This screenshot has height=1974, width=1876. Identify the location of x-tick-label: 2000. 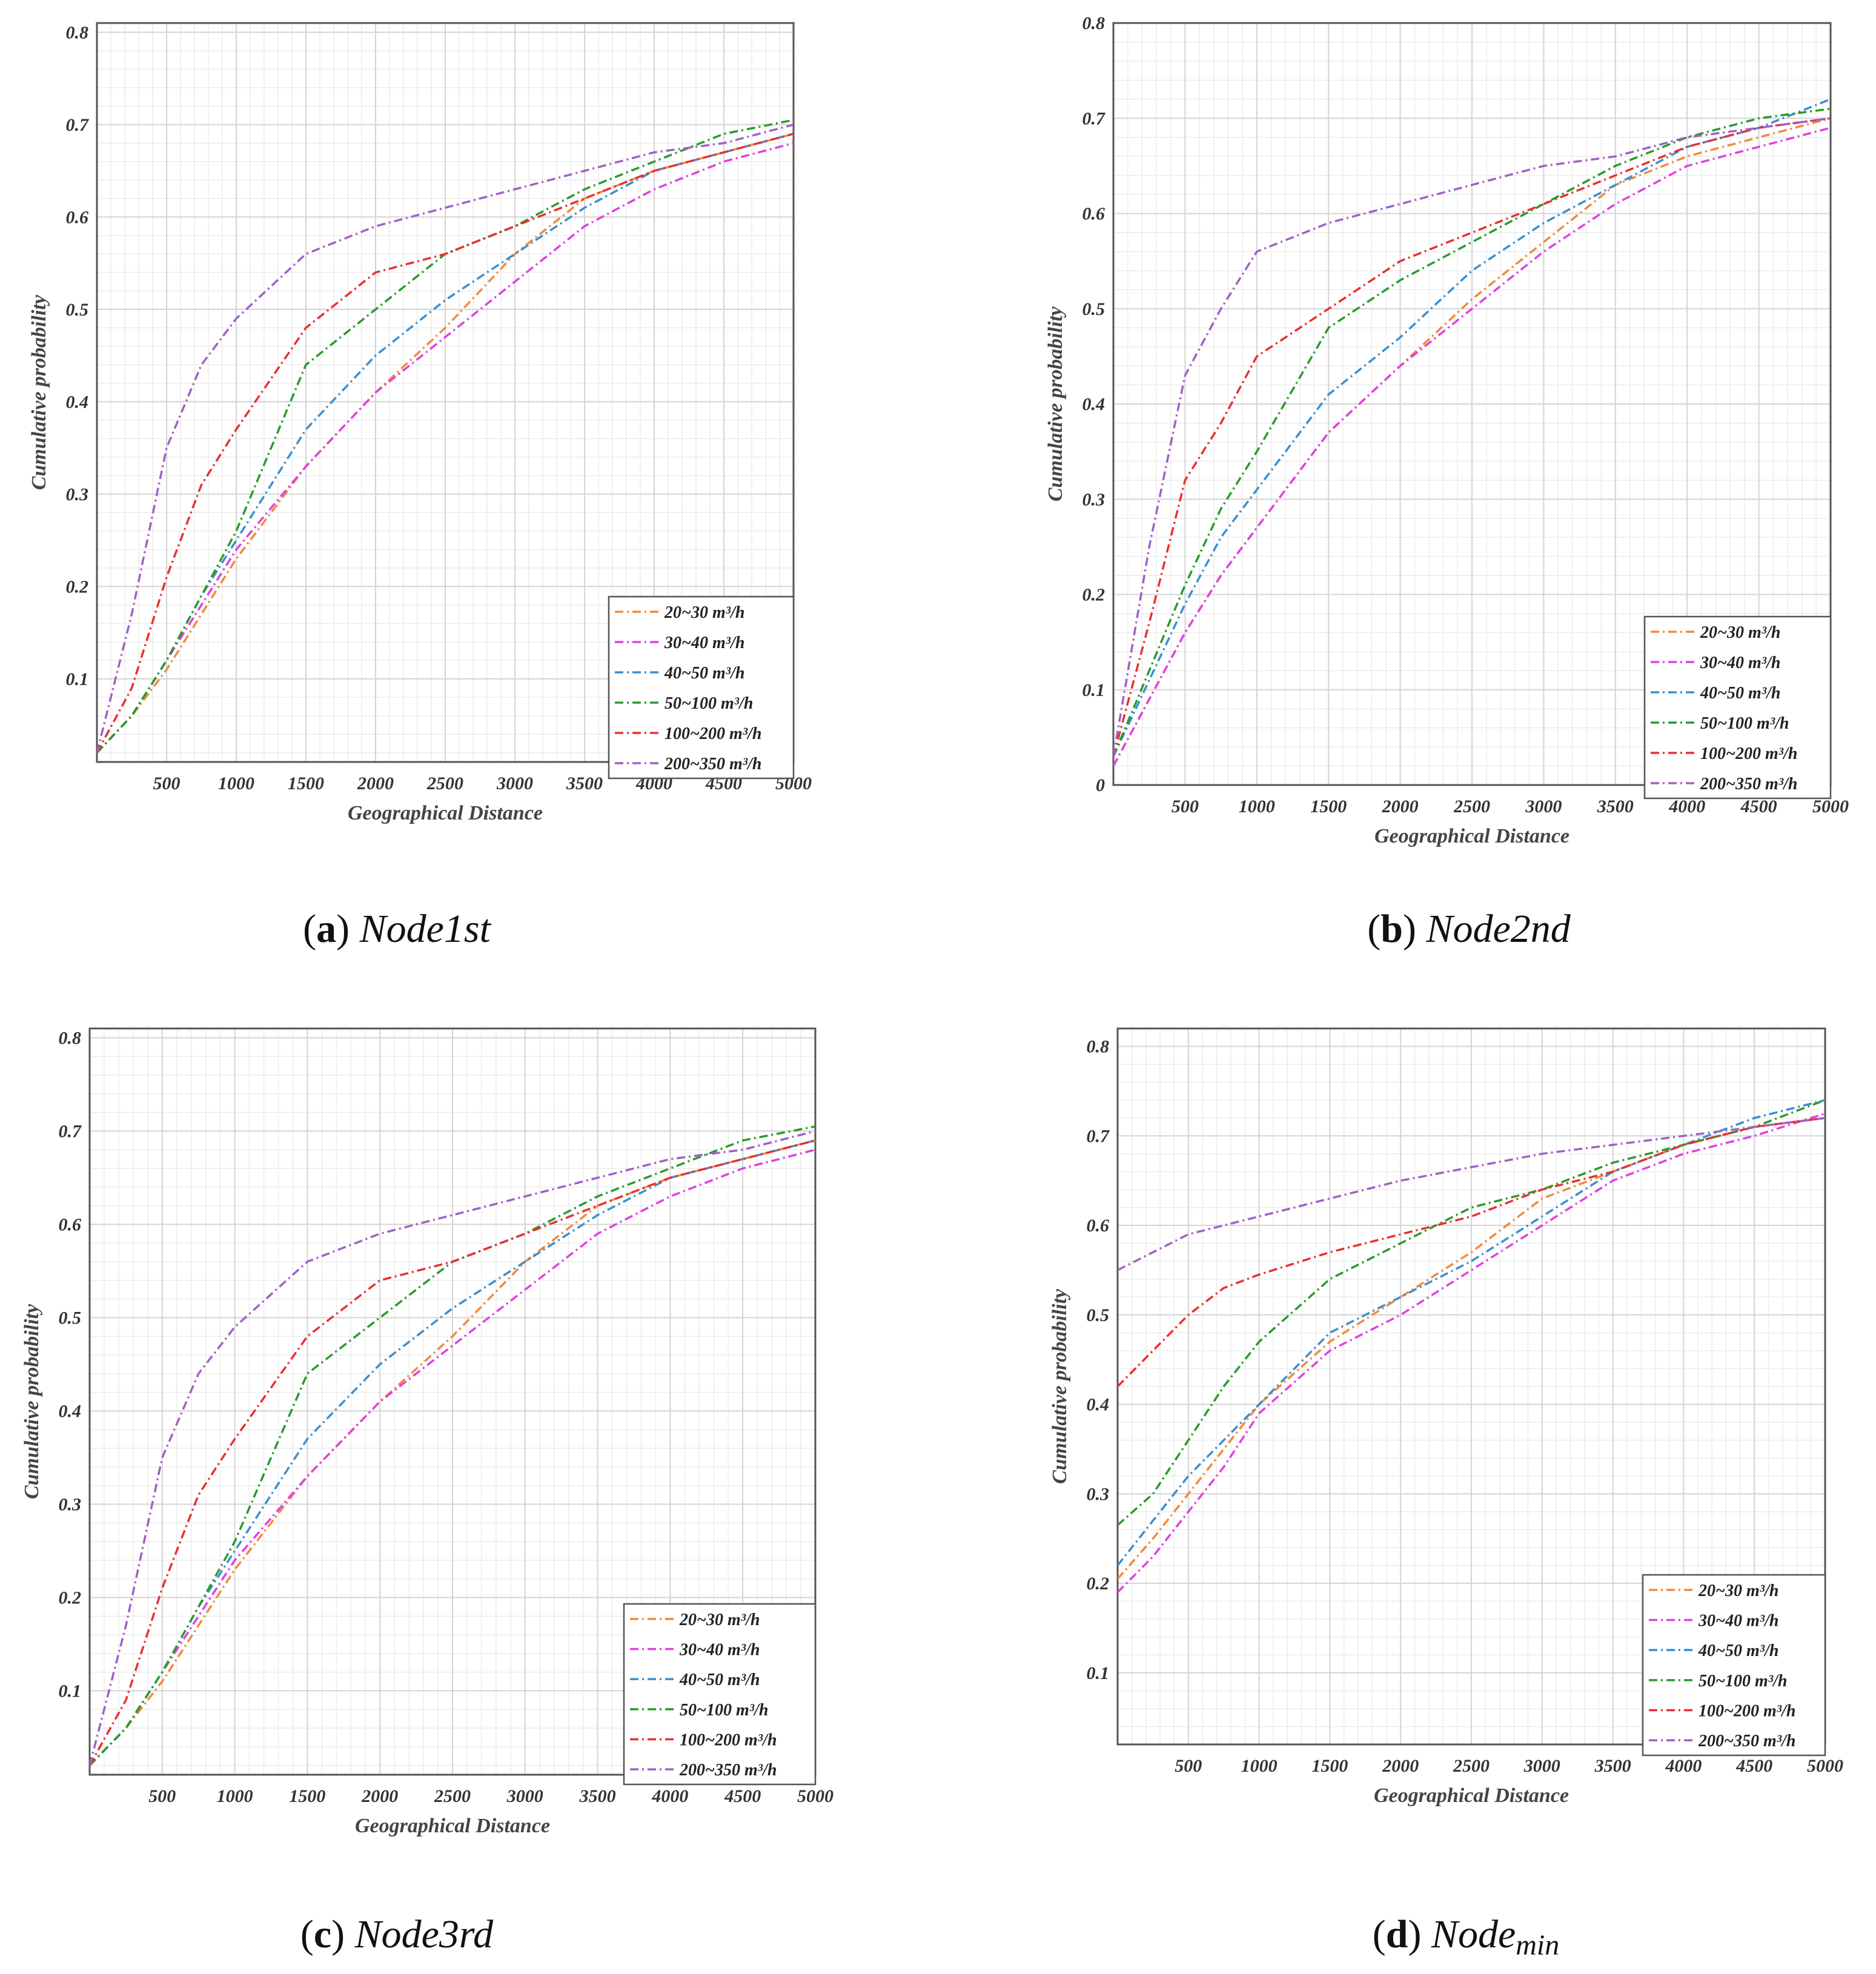
(380, 1796).